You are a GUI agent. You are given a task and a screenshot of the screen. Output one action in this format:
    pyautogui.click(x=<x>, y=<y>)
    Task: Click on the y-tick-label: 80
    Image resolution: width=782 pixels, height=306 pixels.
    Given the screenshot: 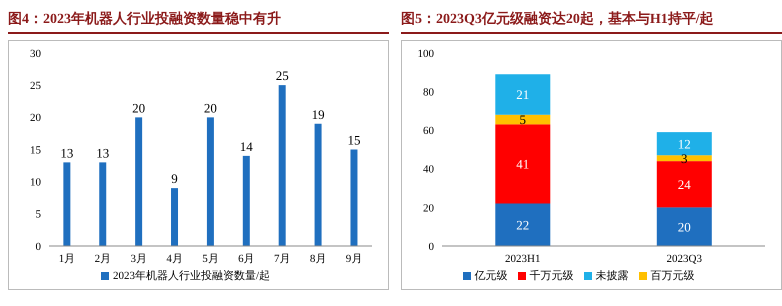 What is the action you would take?
    pyautogui.click(x=428, y=92)
    